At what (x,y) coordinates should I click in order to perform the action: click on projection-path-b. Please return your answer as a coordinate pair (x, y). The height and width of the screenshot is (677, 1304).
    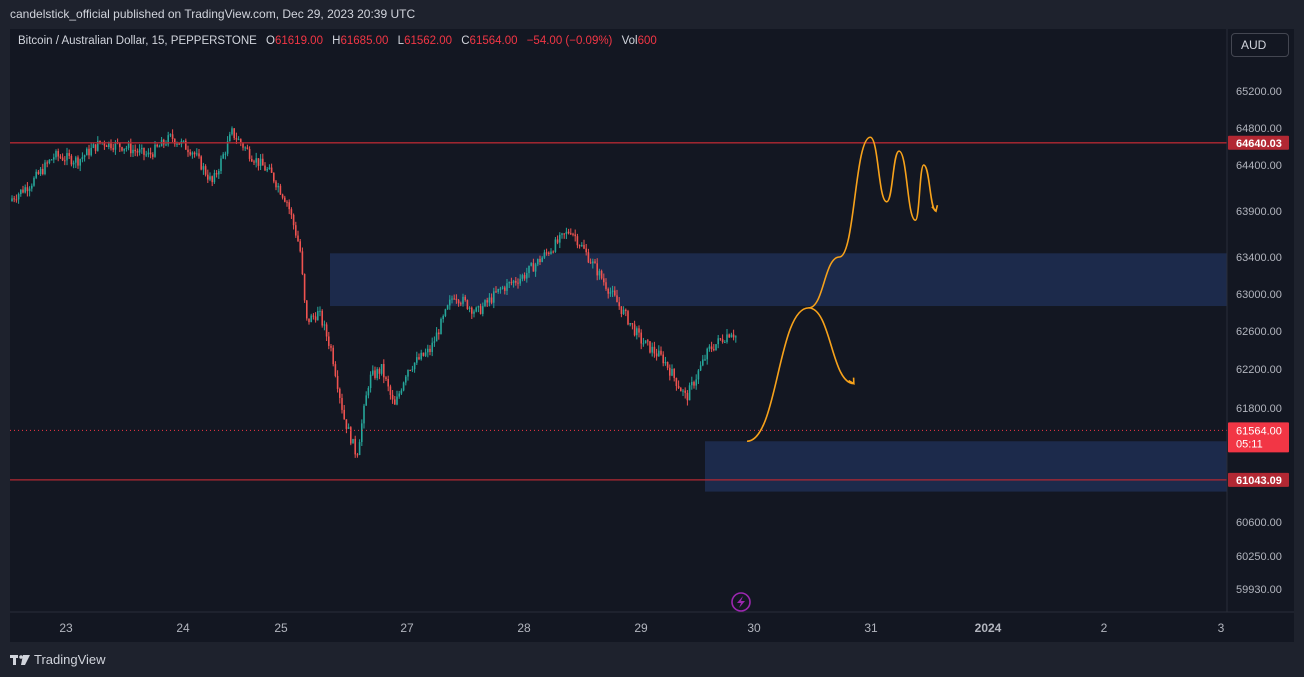
    Looking at the image, I should click on (831, 346).